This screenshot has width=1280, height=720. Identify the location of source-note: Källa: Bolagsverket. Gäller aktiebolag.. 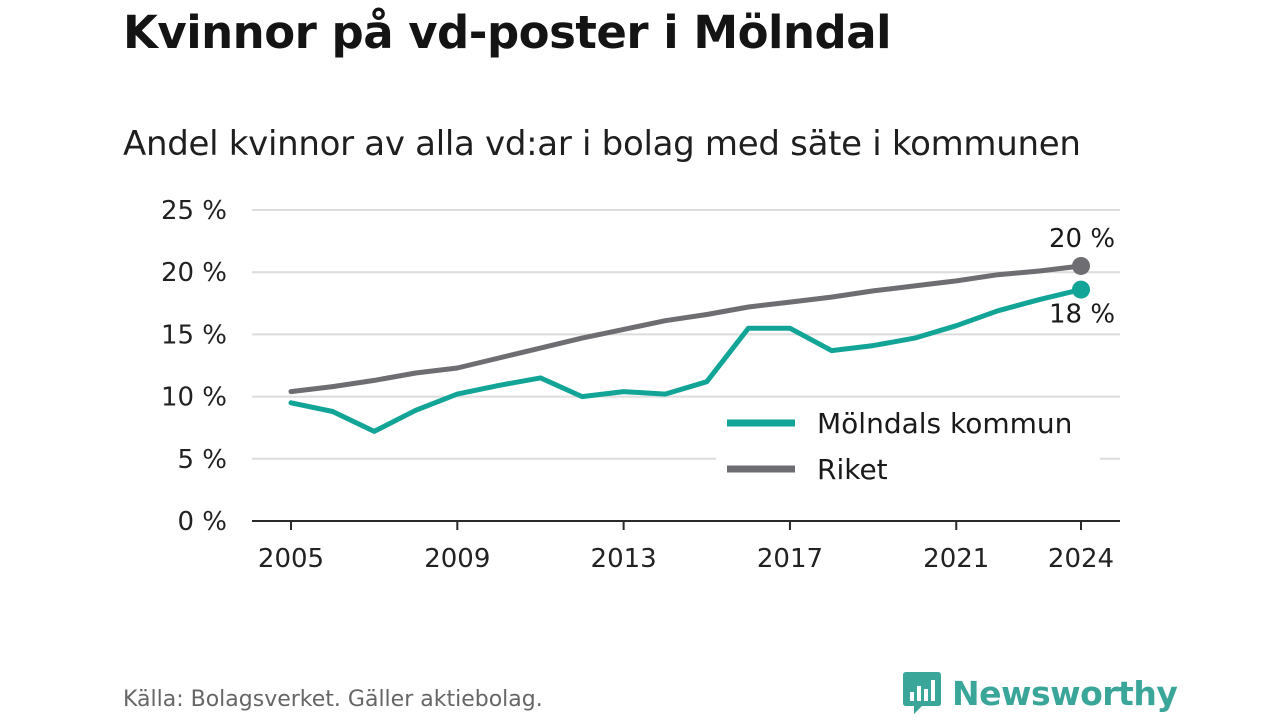
(333, 699).